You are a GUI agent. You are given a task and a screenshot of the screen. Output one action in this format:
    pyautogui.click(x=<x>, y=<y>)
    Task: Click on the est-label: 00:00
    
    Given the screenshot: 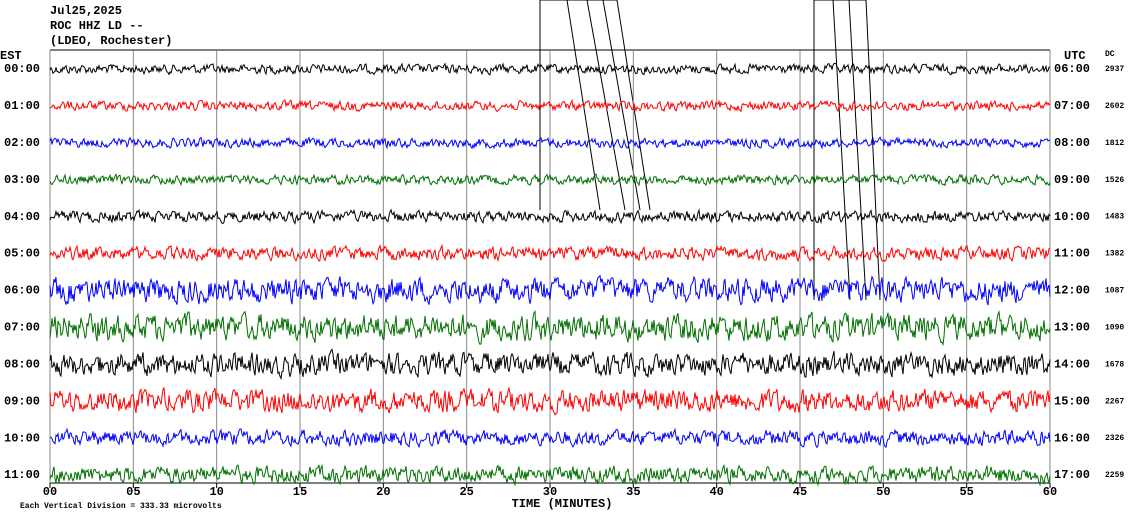 What is the action you would take?
    pyautogui.click(x=22, y=69)
    